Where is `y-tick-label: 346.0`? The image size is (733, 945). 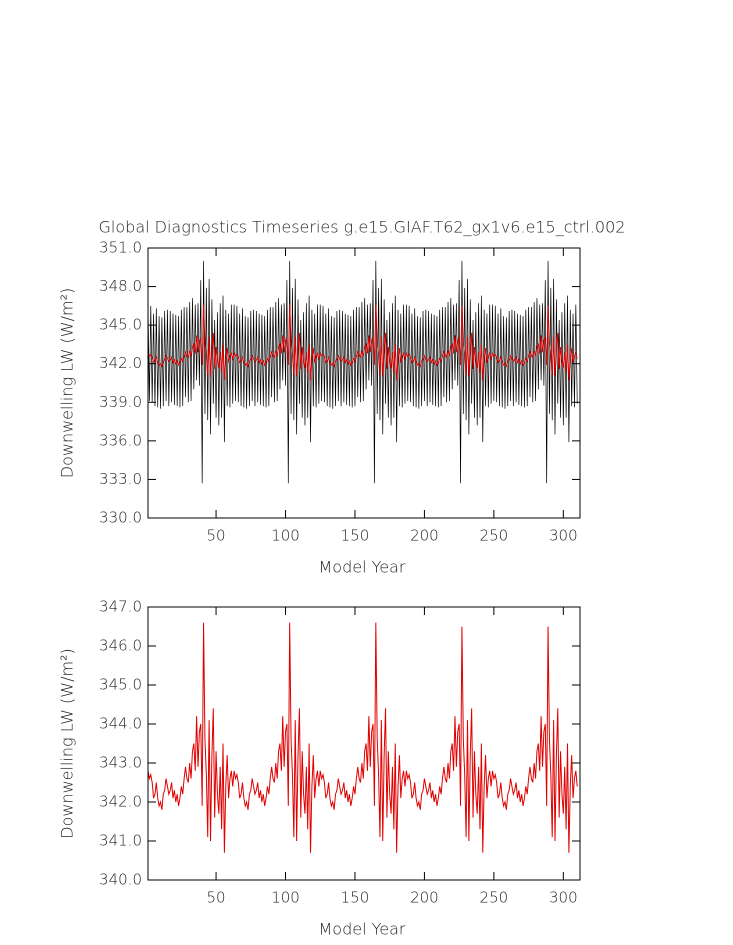 y-tick-label: 346.0 is located at coordinates (120, 646).